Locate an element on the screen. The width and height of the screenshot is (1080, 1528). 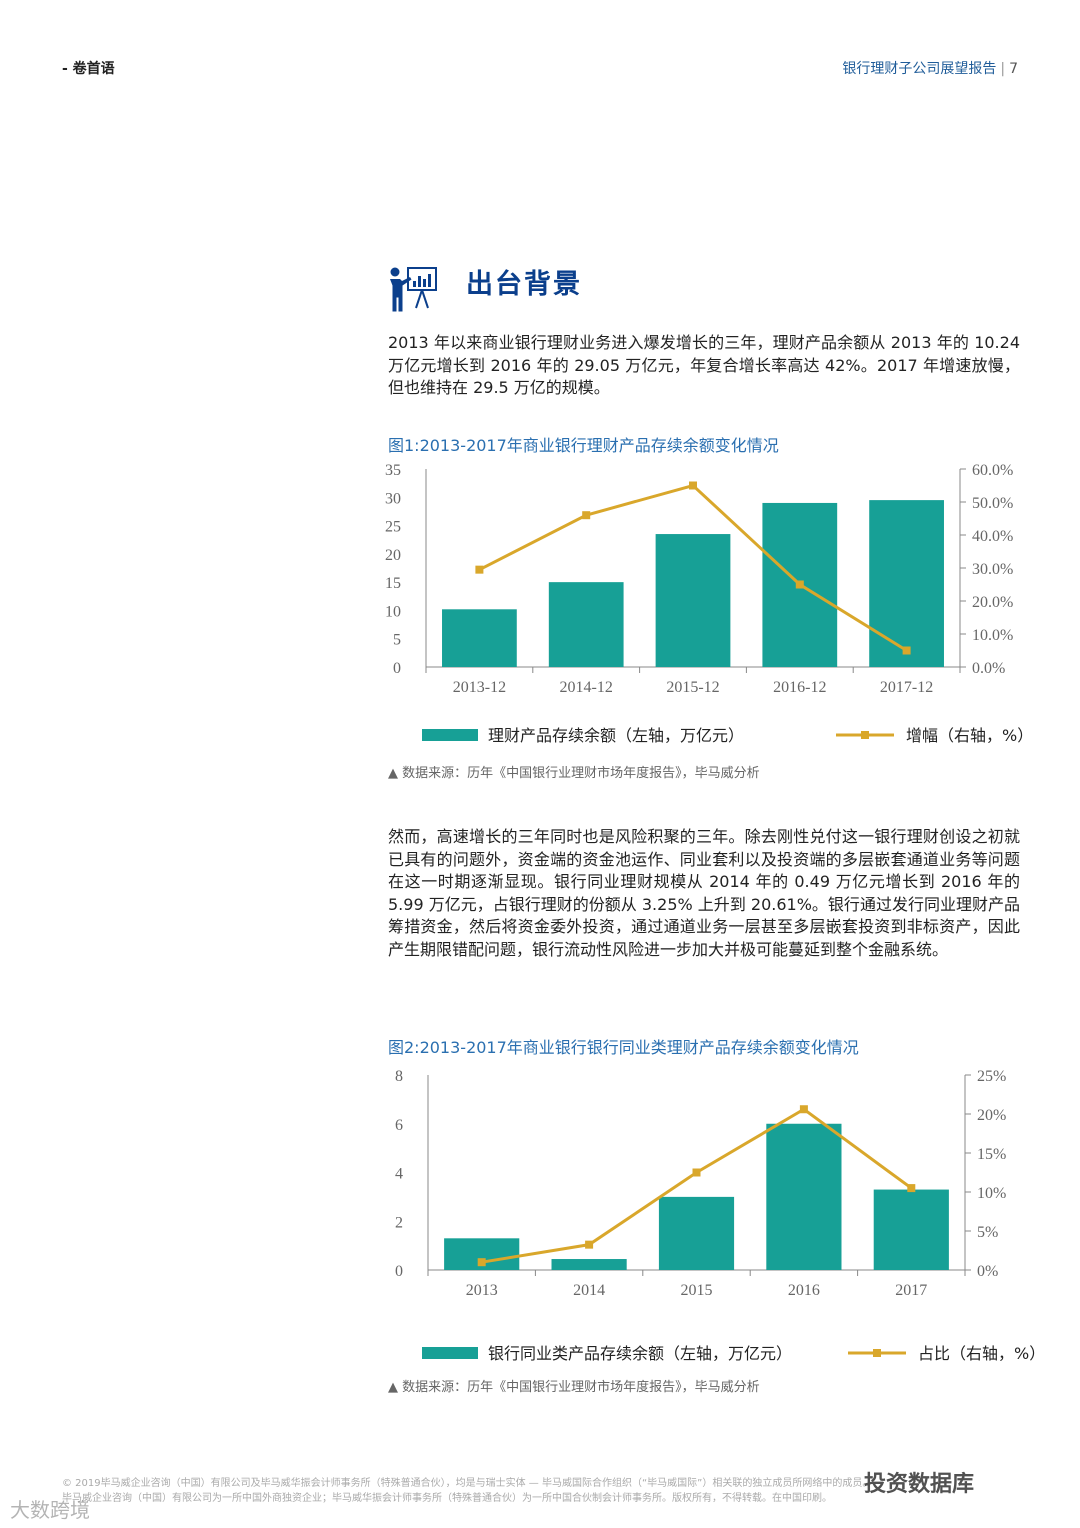
watermark-left: 大数跨境 is located at coordinates (50, 1510).